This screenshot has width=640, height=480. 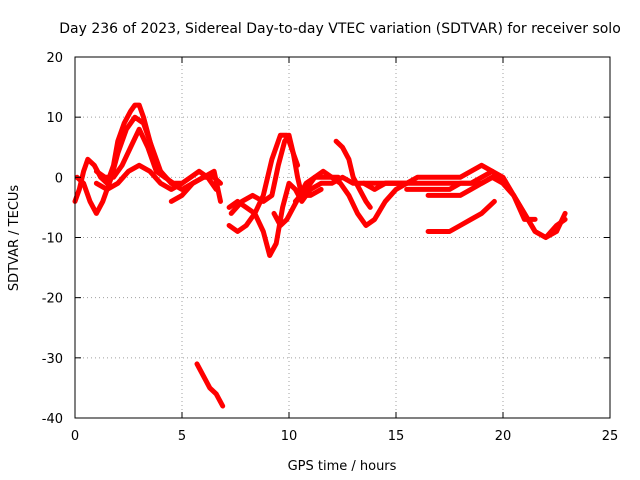 What do you see at coordinates (52, 359) in the screenshot?
I see `y-tick-label: -30` at bounding box center [52, 359].